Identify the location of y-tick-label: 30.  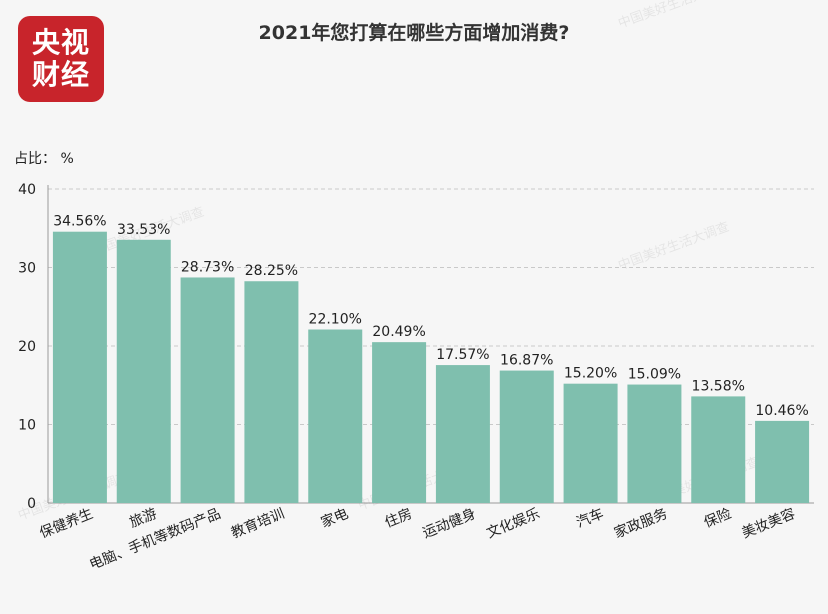
(27, 269).